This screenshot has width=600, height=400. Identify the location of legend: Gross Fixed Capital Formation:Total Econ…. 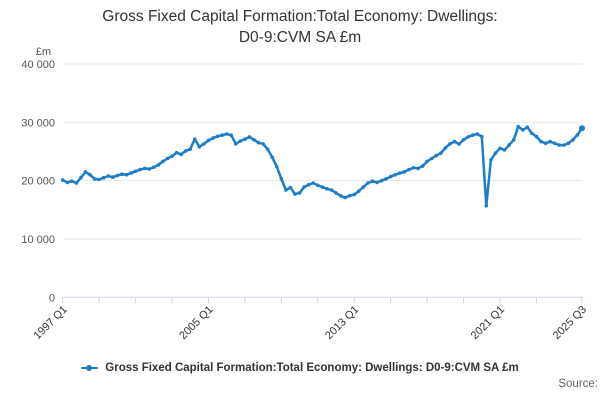
(300, 368).